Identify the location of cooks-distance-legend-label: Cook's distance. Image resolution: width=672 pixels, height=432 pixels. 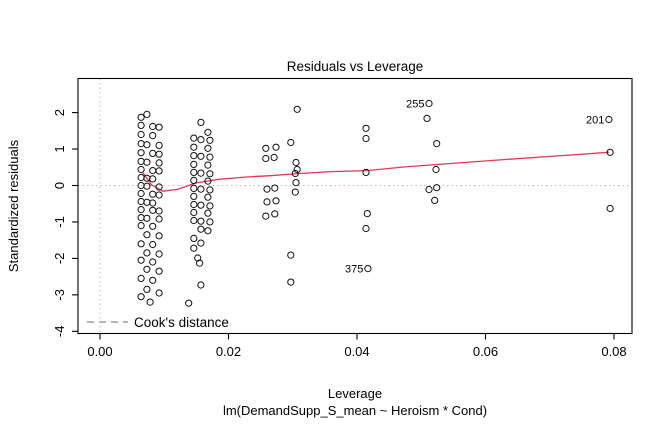
(181, 322).